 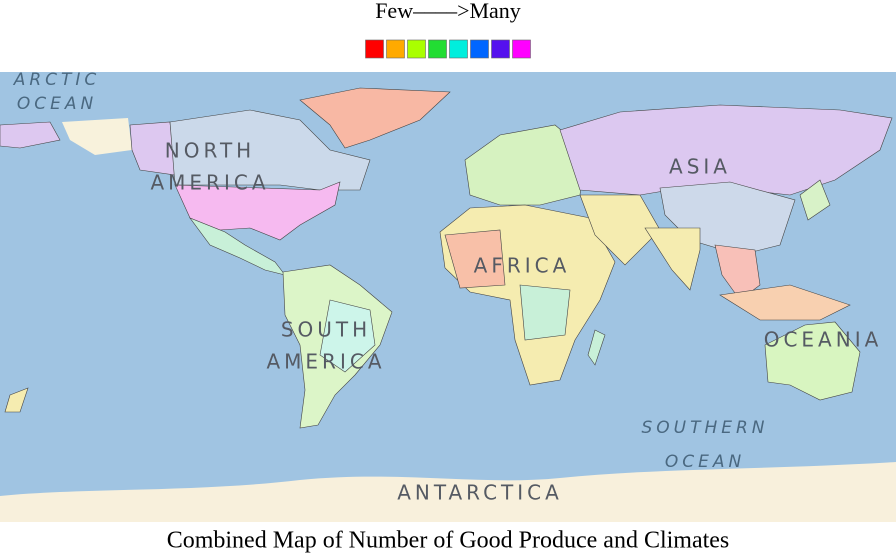 What do you see at coordinates (57, 80) in the screenshot?
I see `map-label: ARCTIC` at bounding box center [57, 80].